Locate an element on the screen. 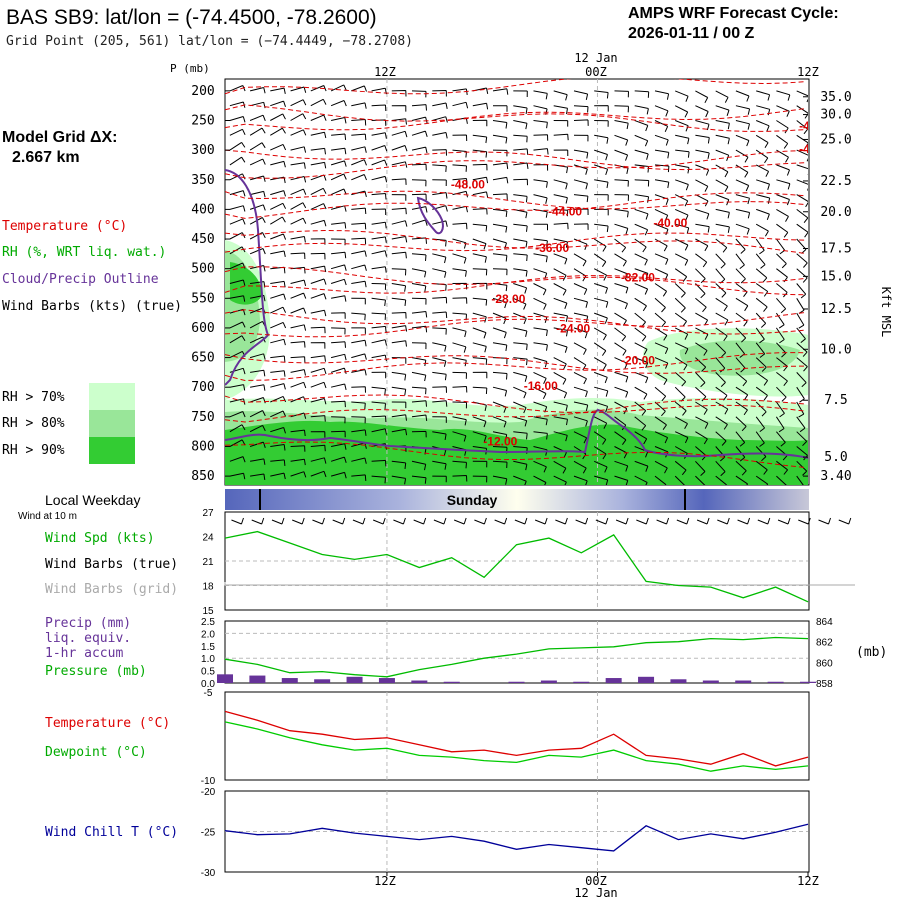 The image size is (900, 900). wind-tick-label: 21 is located at coordinates (208, 562).